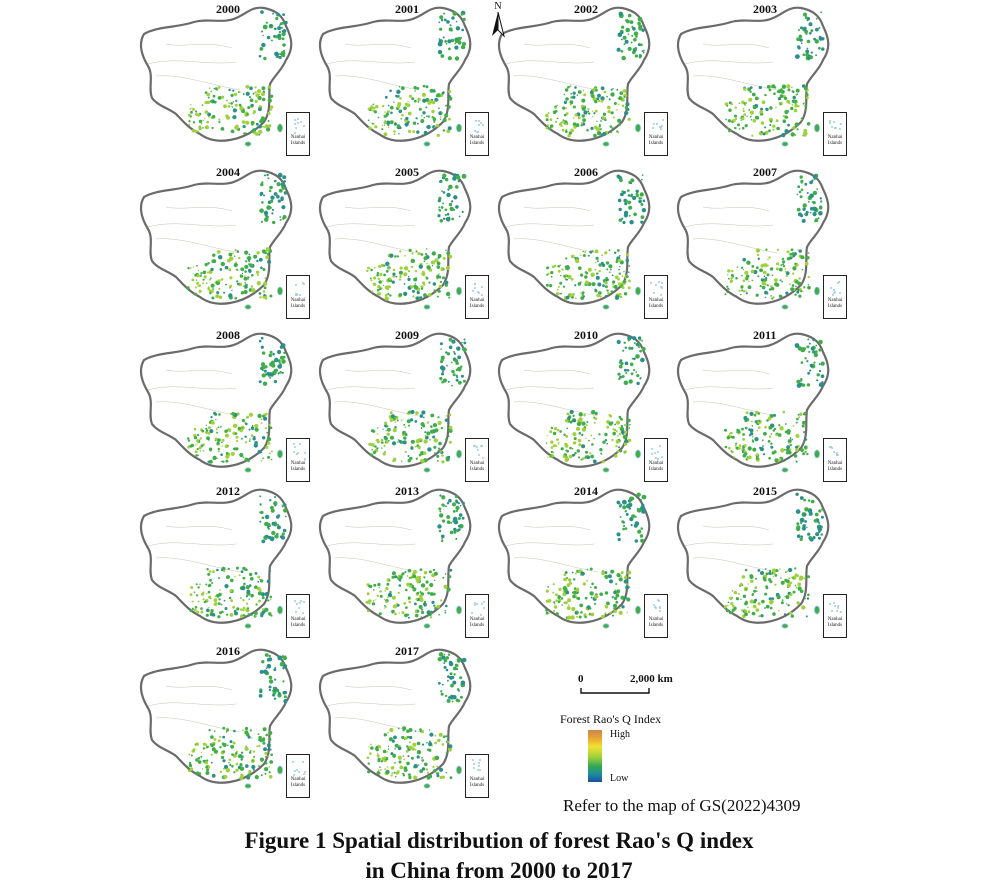  Describe the element at coordinates (499, 870) in the screenshot. I see `figure-caption-line2: in China from 2000 to 2017` at that location.